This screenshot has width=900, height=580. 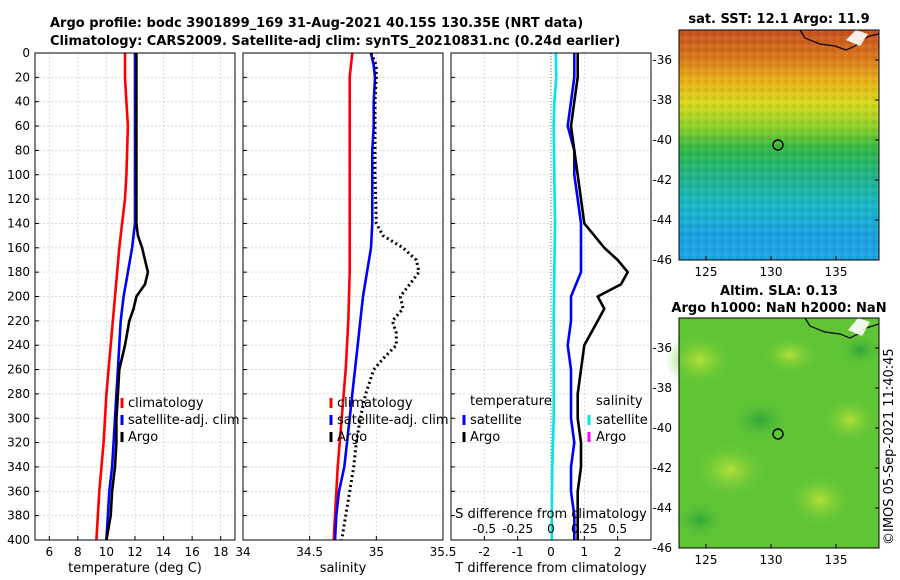 I want to click on sst-argo-location-marker, so click(x=778, y=145).